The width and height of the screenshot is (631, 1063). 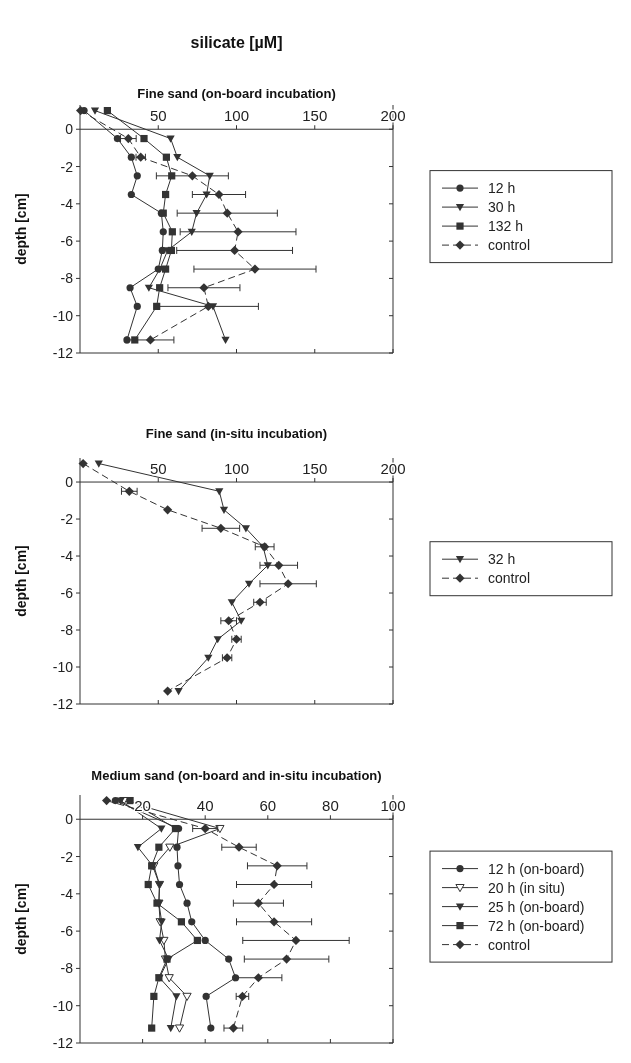 I want to click on legend-label: 25 h (on-board), so click(x=536, y=906).